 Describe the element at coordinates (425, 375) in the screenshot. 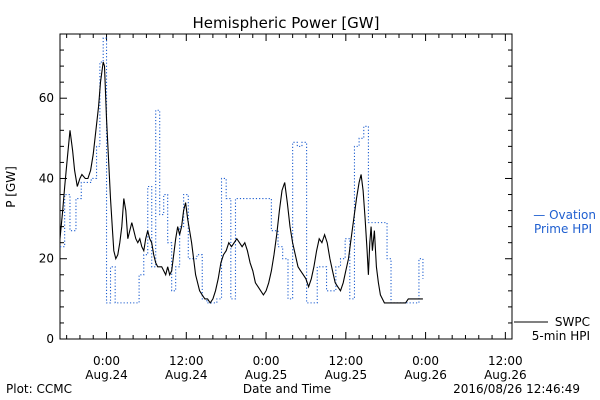

I see `x-tick-label-date-4: Aug.26` at that location.